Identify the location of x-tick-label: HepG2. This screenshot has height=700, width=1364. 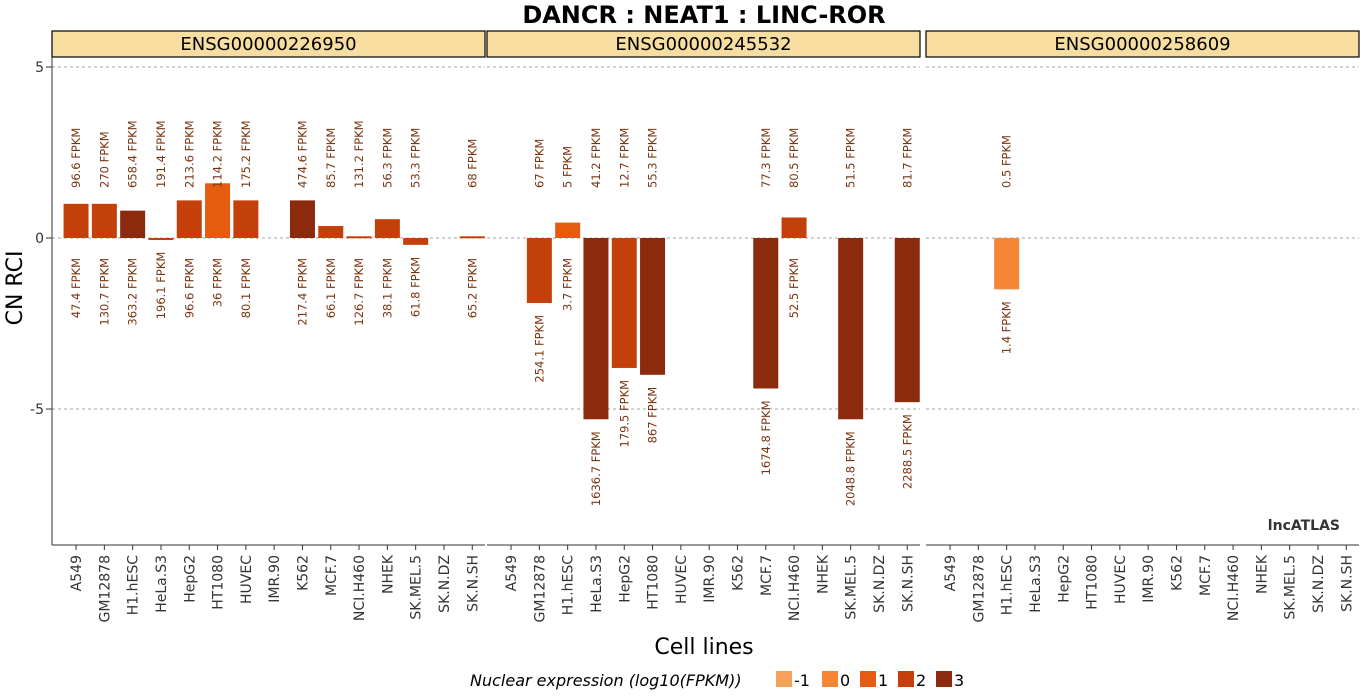
(625, 579).